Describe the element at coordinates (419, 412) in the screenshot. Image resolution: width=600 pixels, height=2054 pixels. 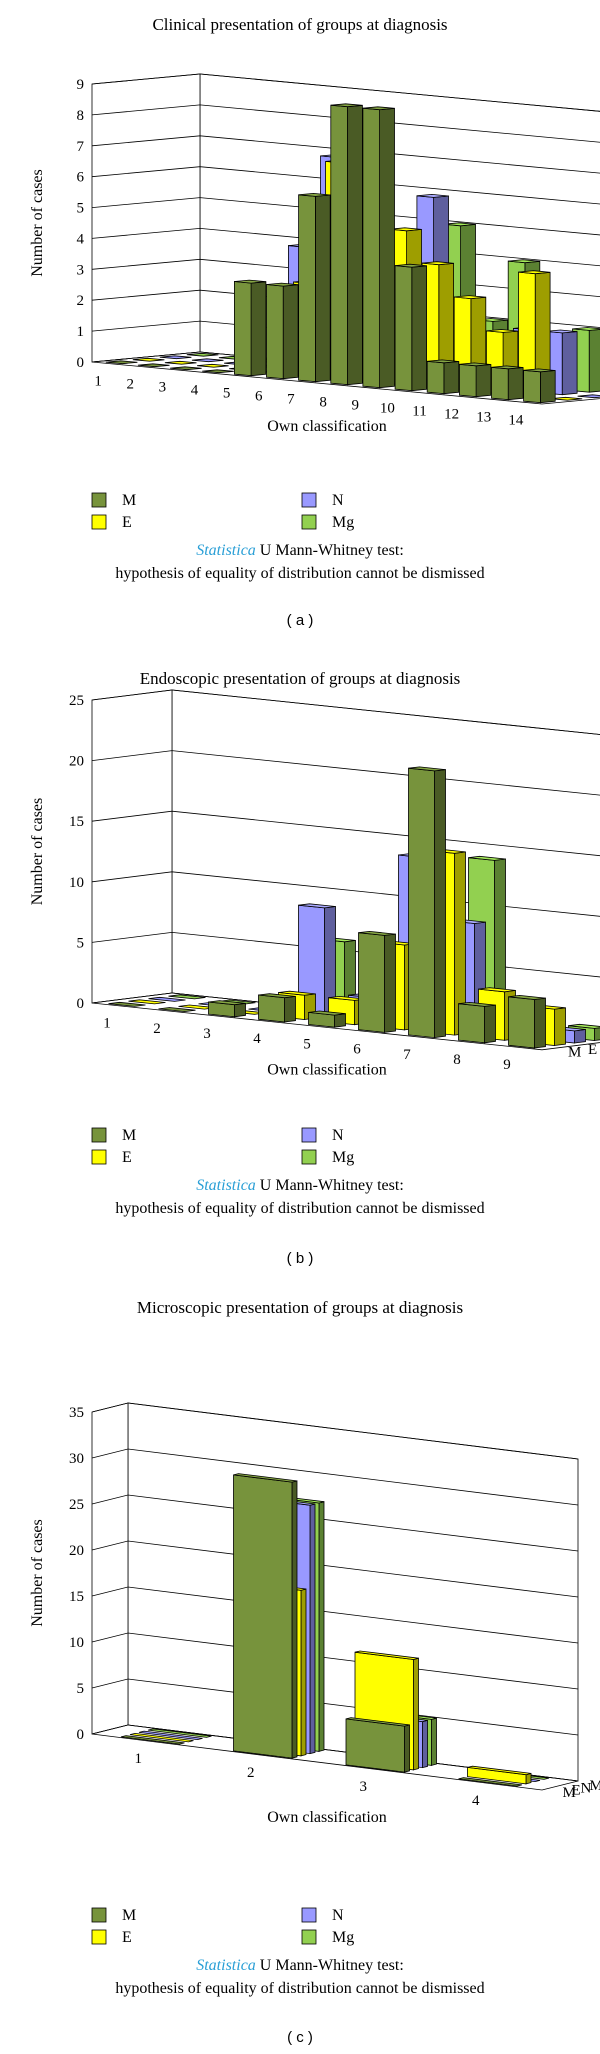
I see `x-tick-label: 11` at that location.